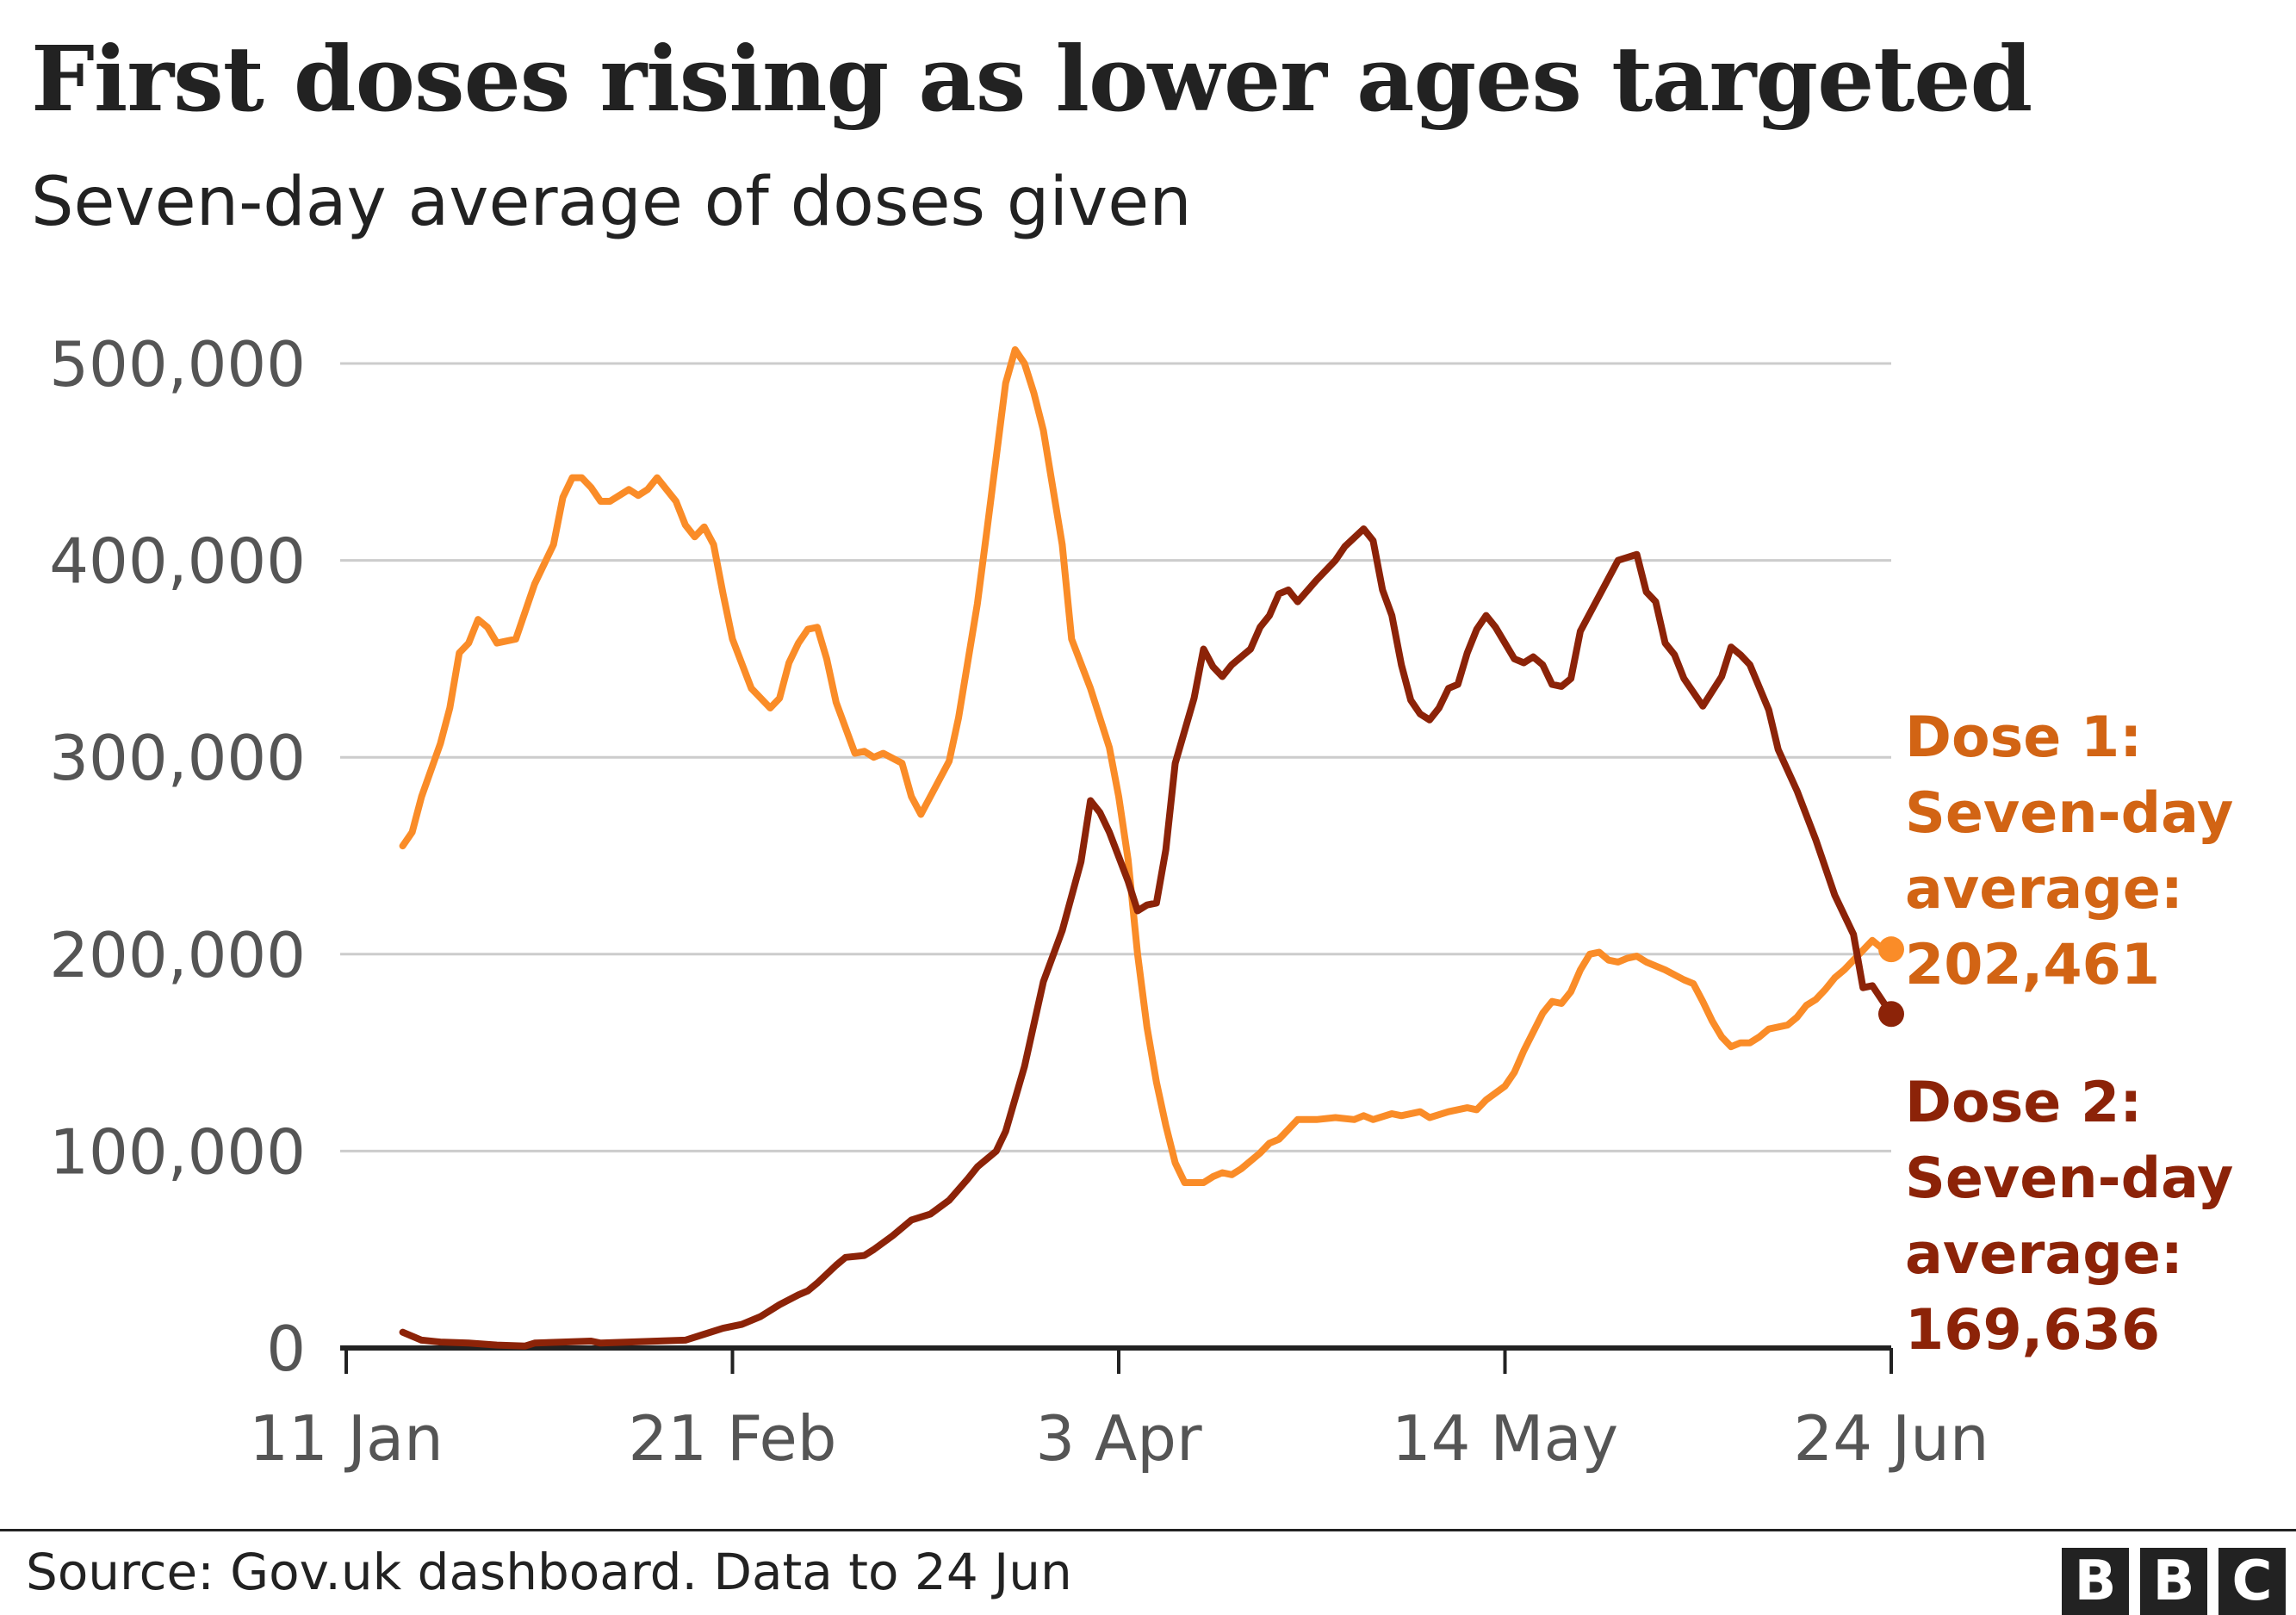 This screenshot has height=1615, width=2296. Describe the element at coordinates (1891, 1014) in the screenshot. I see `dose2-end-point` at that location.